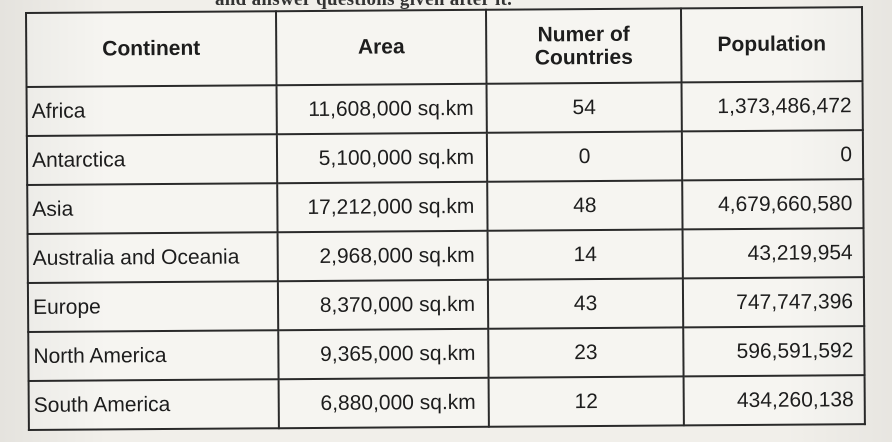  I want to click on header-text-fragment: and answer questions given after it., so click(415, 5).